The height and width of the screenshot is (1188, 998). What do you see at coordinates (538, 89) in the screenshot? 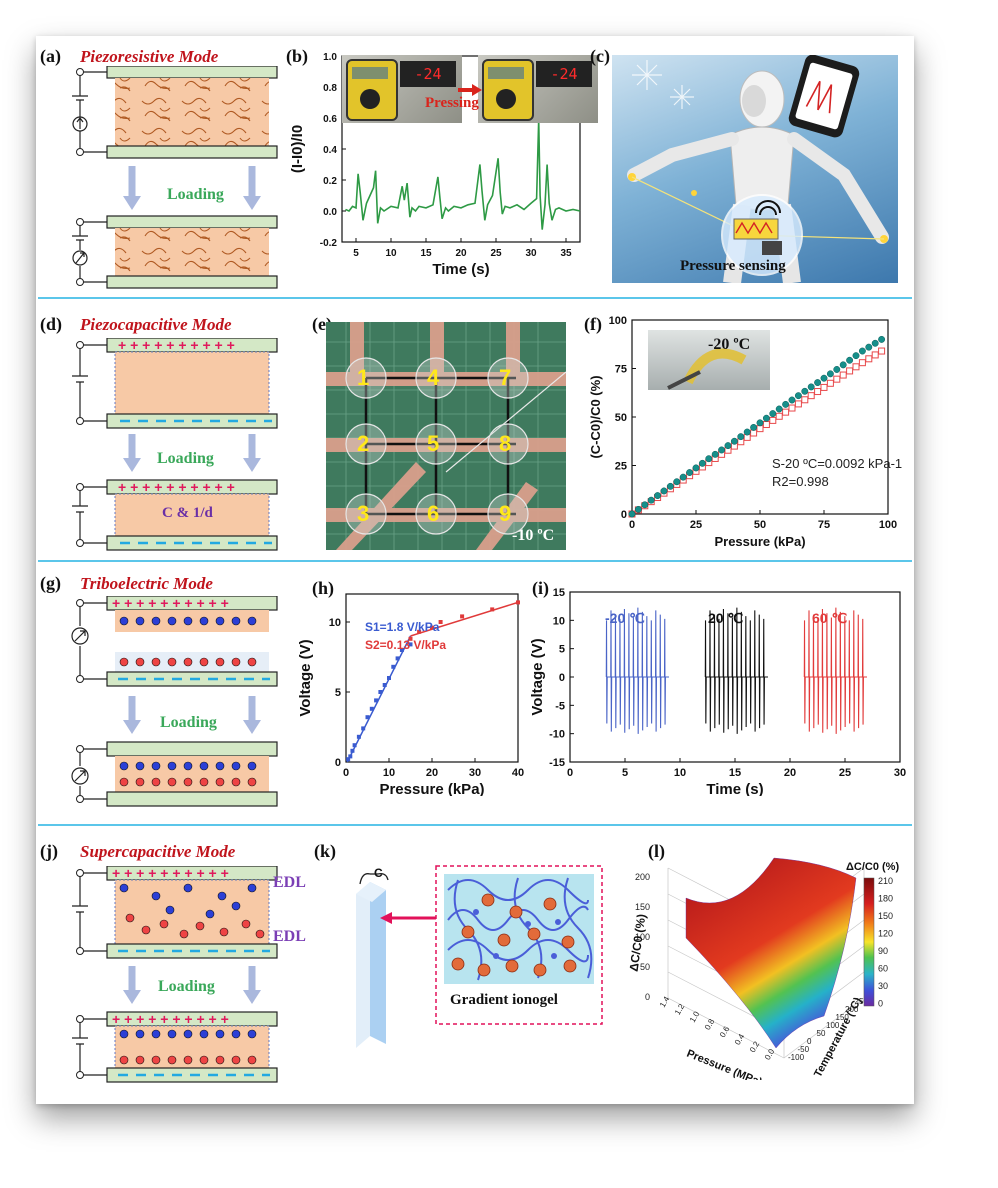
I see `multimeter-photo-after: -24` at bounding box center [538, 89].